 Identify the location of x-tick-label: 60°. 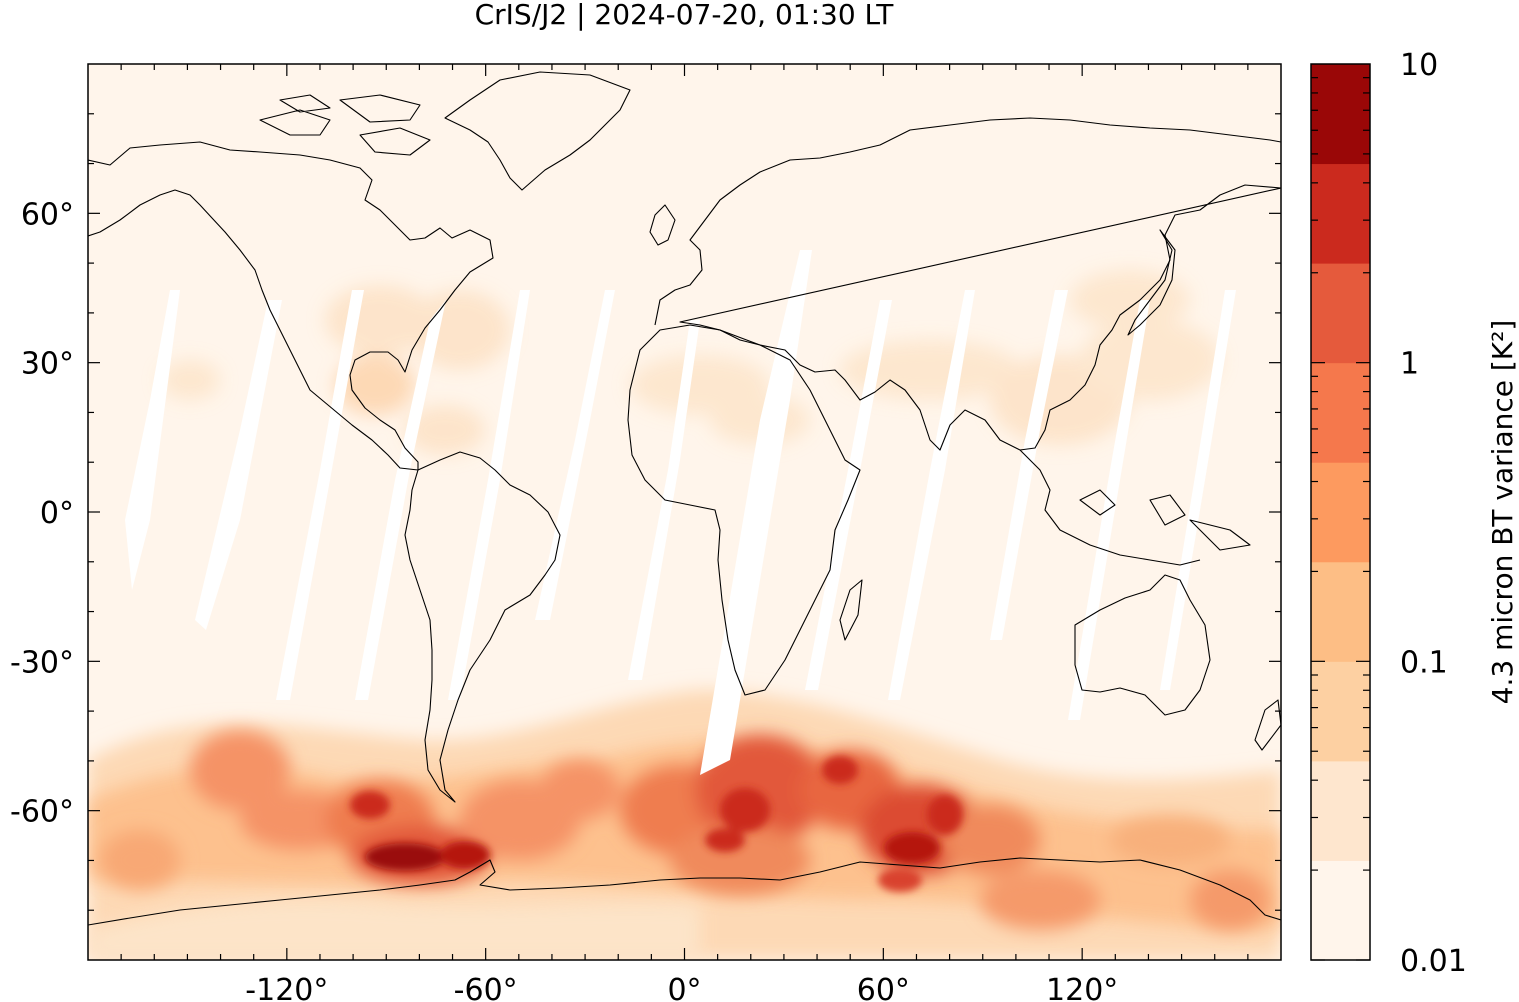
(883, 987).